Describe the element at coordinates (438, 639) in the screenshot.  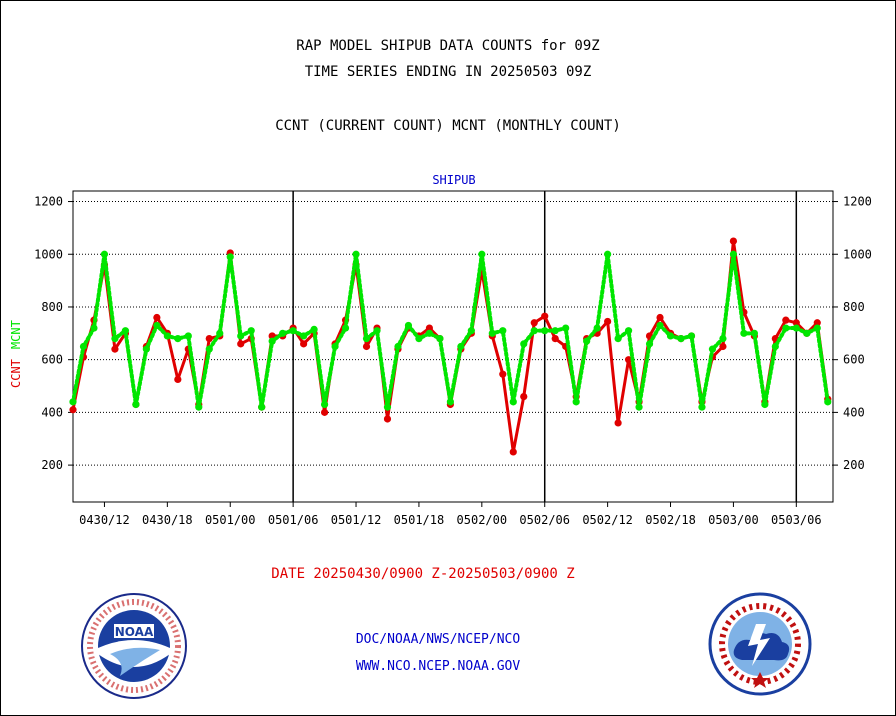
I see `doc-link: DOC/NOAA/NWS/NCEP/NCO` at that location.